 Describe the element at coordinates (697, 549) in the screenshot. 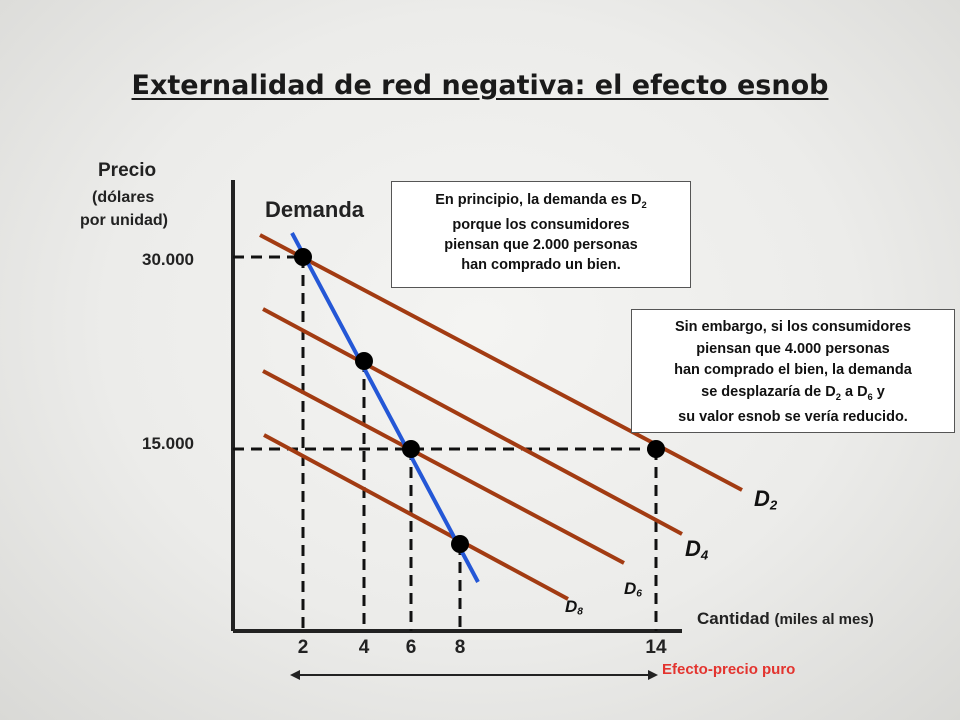

I see `curve-label-d4: D4` at that location.